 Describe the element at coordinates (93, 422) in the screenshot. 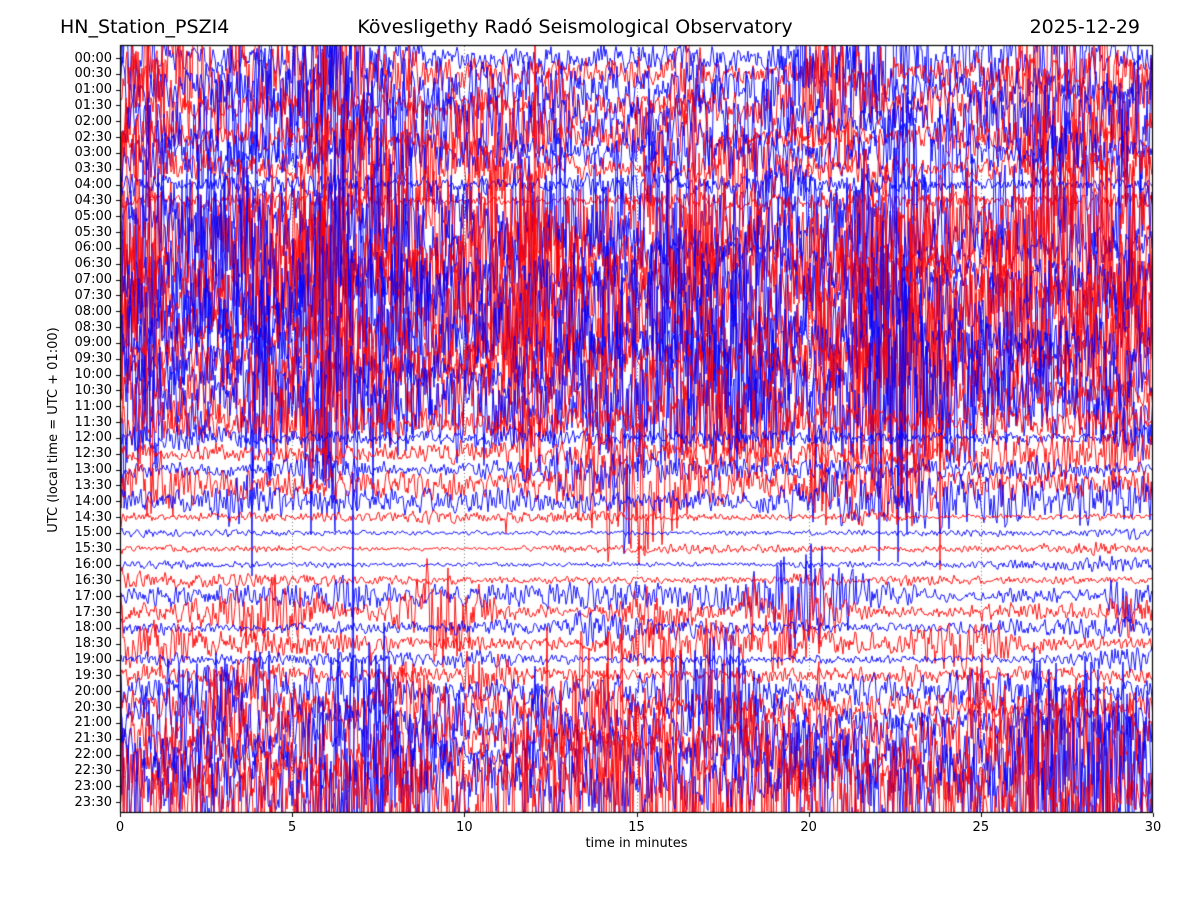

I see `y-tick-label: 11:30` at that location.